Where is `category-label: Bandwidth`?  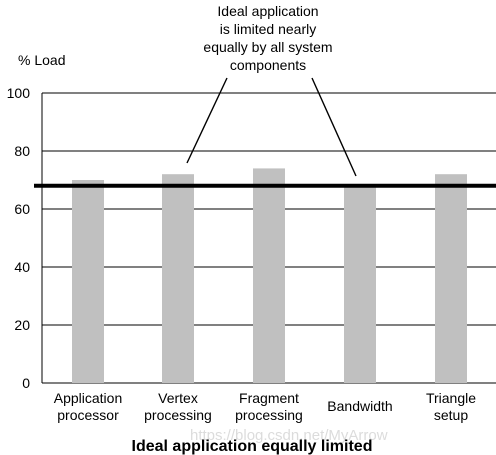
category-label: Bandwidth is located at coordinates (359, 406).